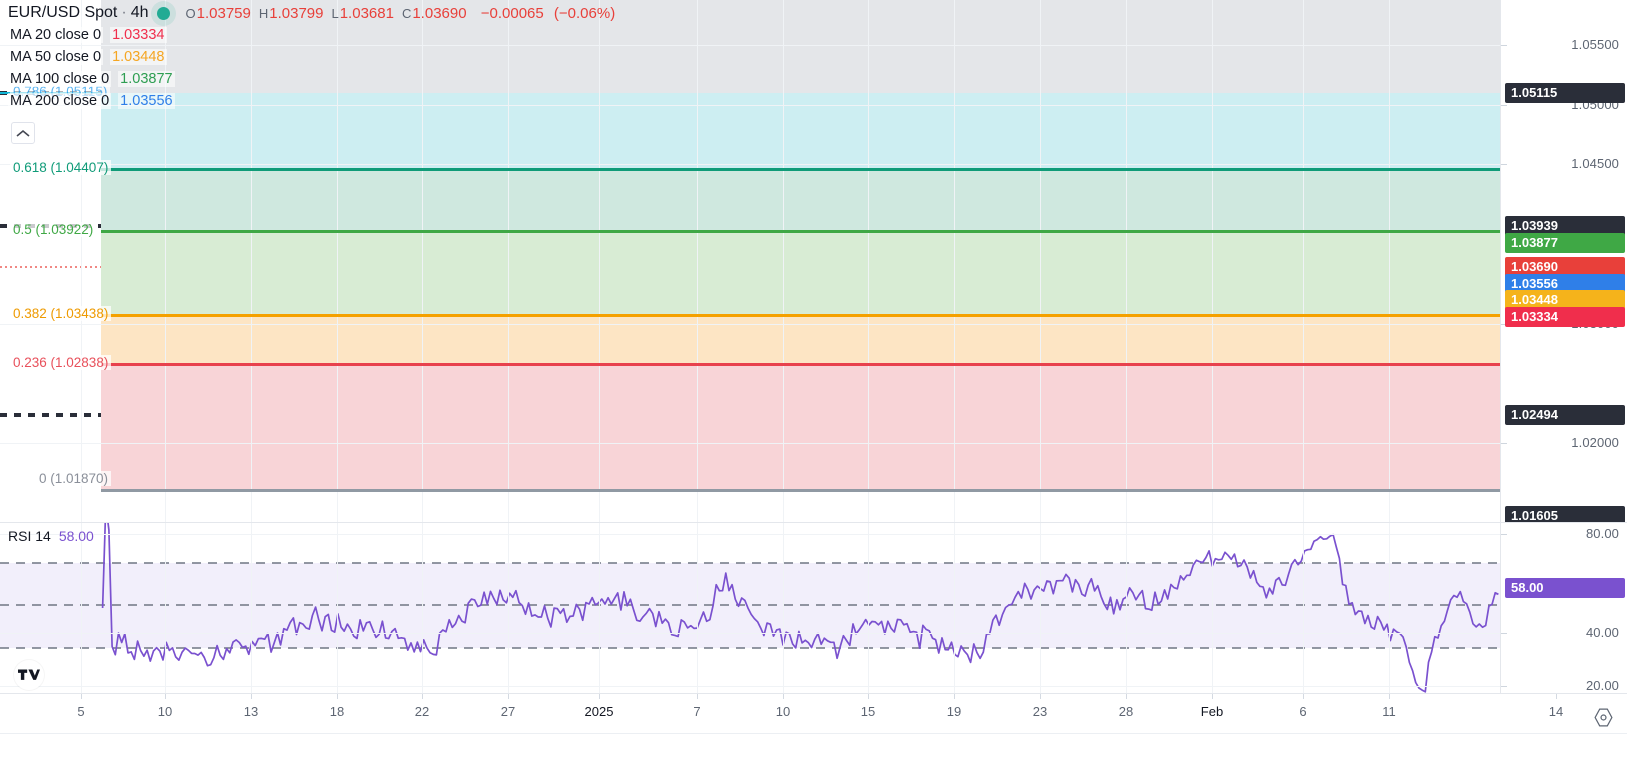 The image size is (1627, 760). I want to click on time-axis-tick: 28, so click(1126, 711).